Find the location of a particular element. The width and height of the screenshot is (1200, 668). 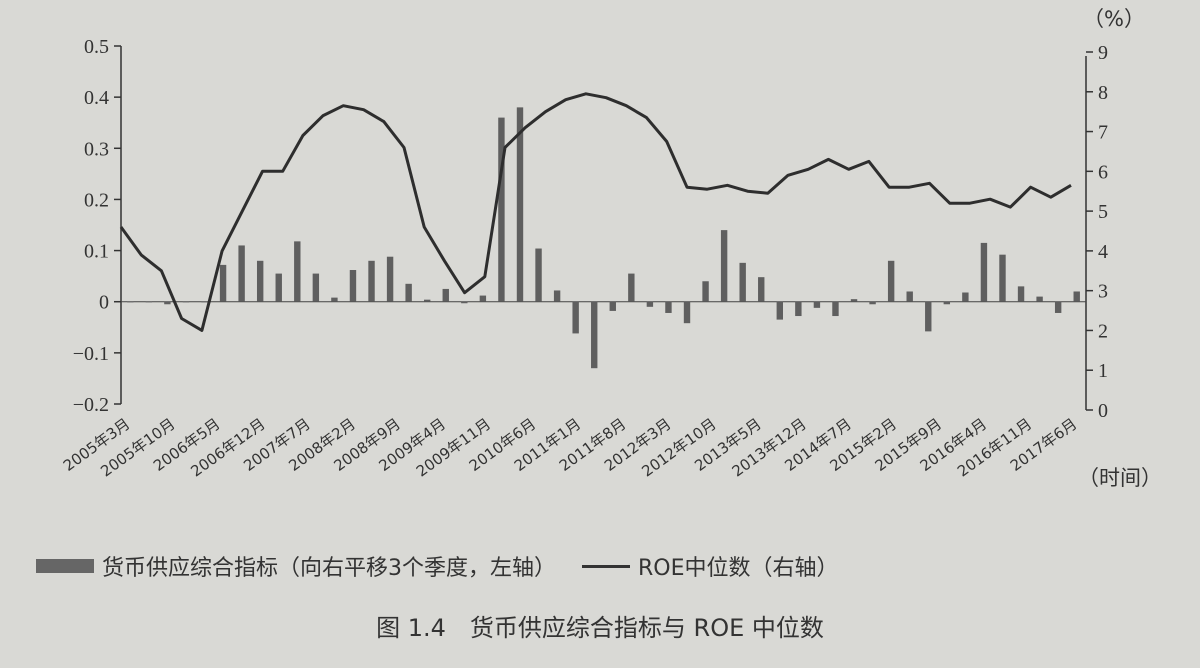

right-axis-tick-label: 6 is located at coordinates (1103, 172).